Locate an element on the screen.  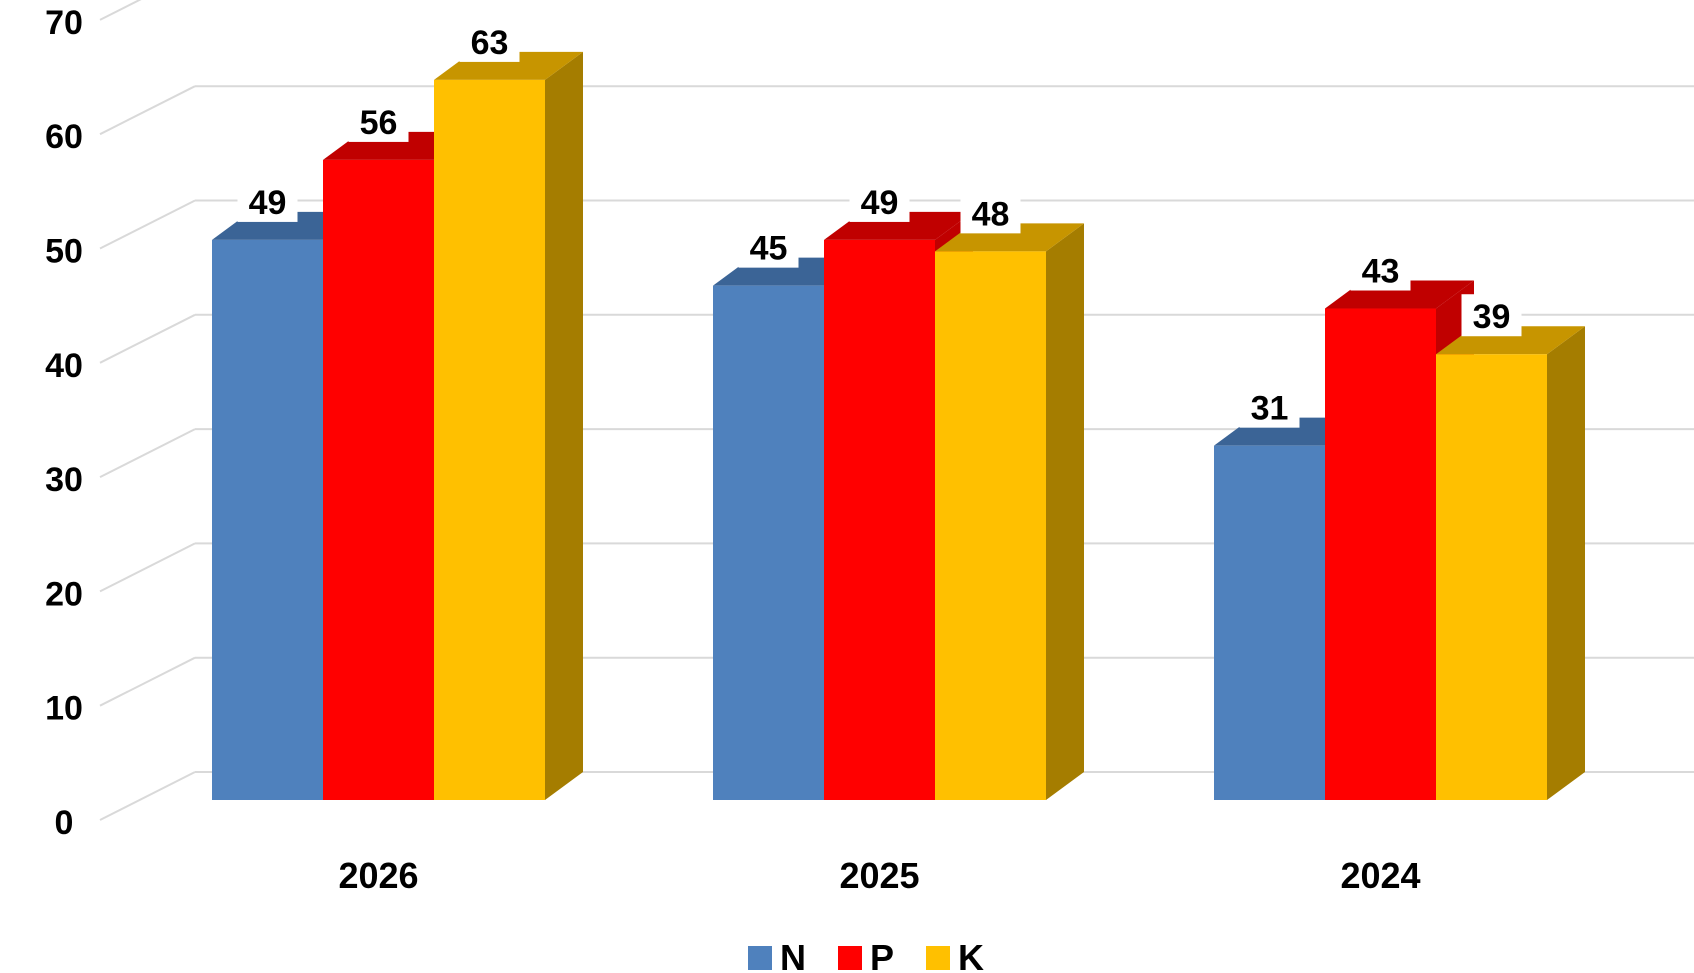
y-tick-label: 50 is located at coordinates (64, 252).